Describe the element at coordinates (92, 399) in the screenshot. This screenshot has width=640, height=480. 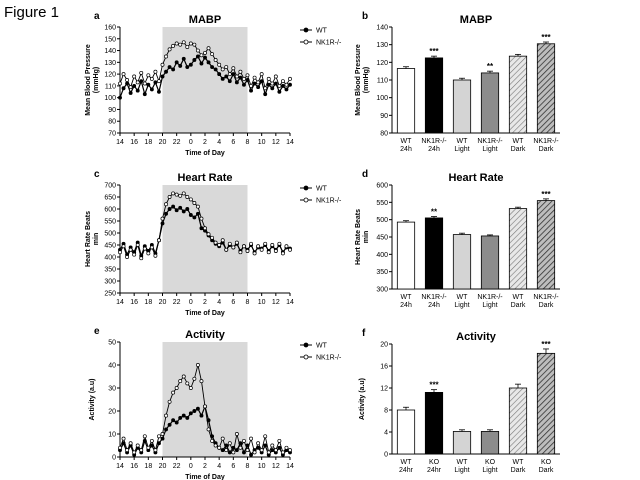
I see `y-axis-label: Activity (a.u)` at that location.